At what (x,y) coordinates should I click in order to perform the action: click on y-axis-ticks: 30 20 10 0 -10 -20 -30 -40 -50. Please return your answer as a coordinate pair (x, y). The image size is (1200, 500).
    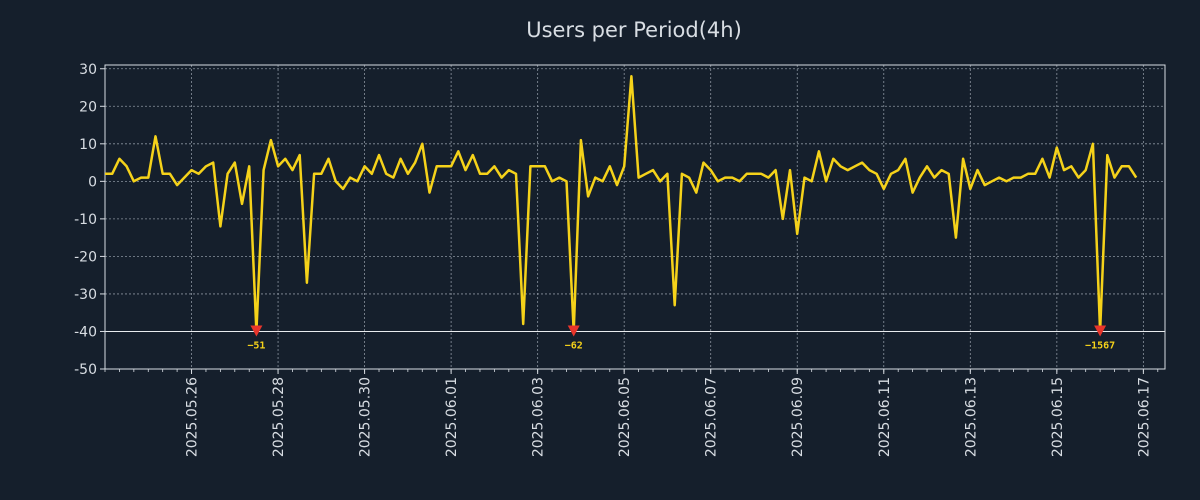
    Looking at the image, I should click on (89, 220).